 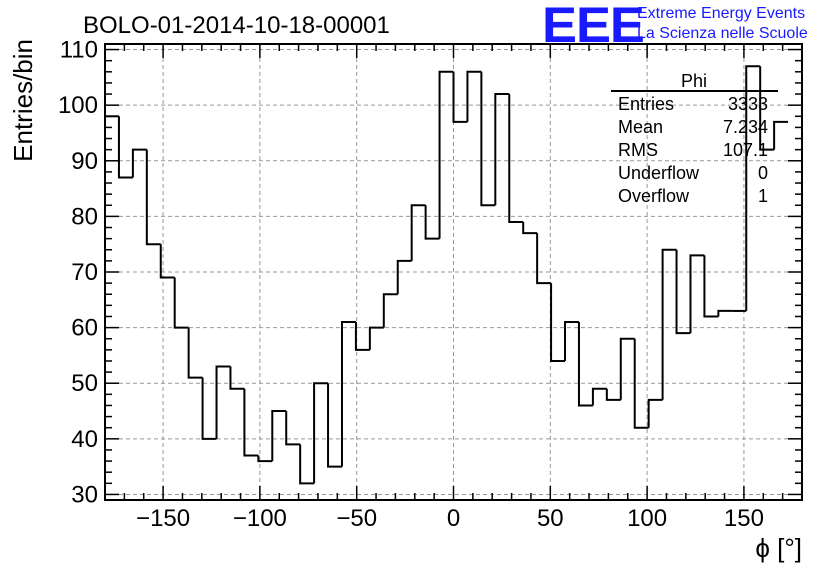 What do you see at coordinates (84, 383) in the screenshot?
I see `y-tick-label: 50` at bounding box center [84, 383].